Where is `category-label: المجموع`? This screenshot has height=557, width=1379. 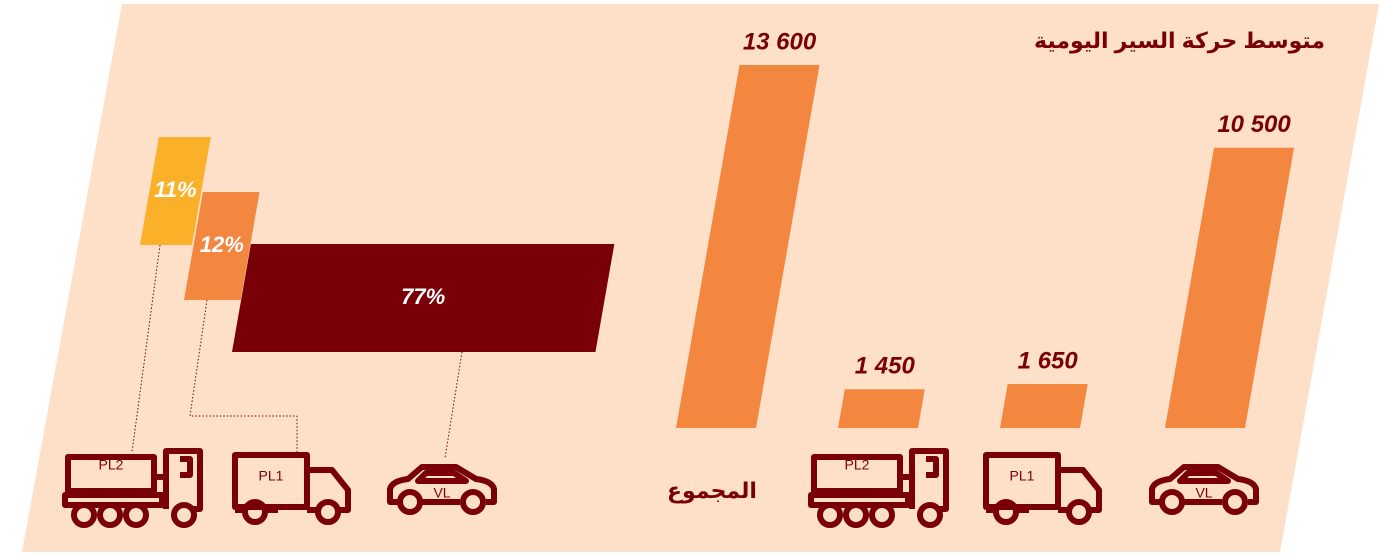
category-label: المجموع is located at coordinates (712, 491).